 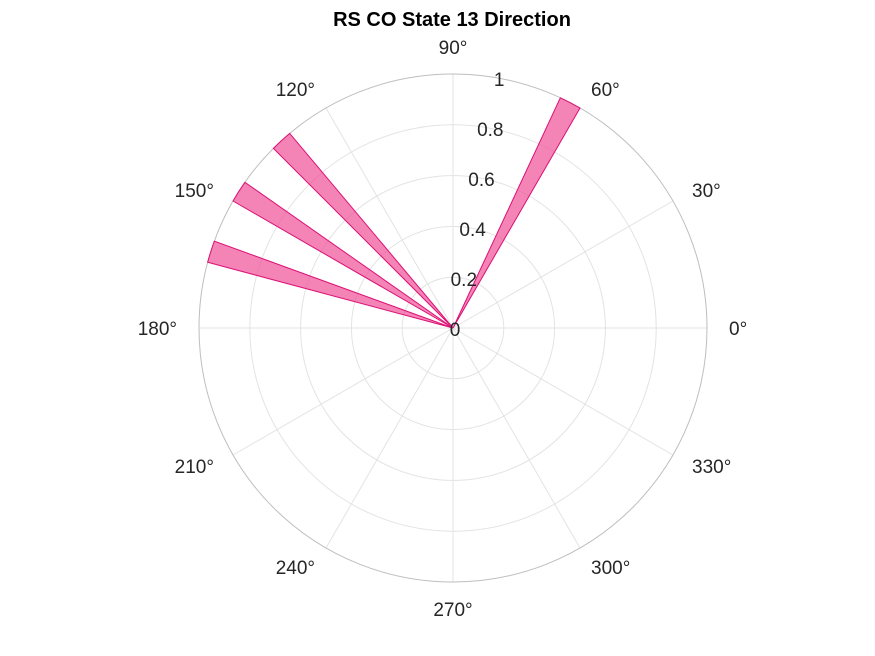 I want to click on grid-circle, so click(x=453, y=328).